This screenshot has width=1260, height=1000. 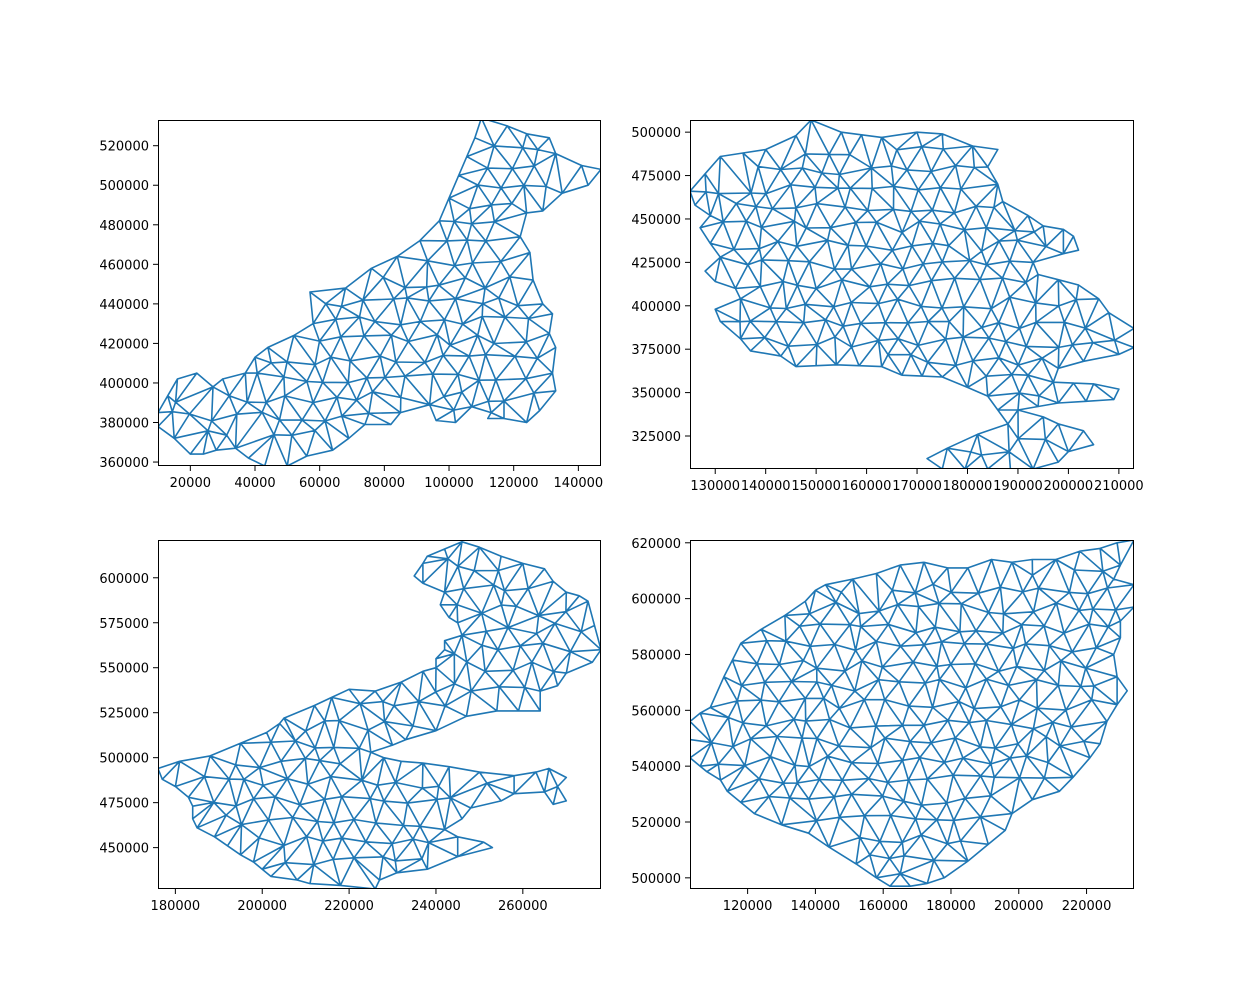 I want to click on x-tick-label: 130000, so click(x=715, y=486).